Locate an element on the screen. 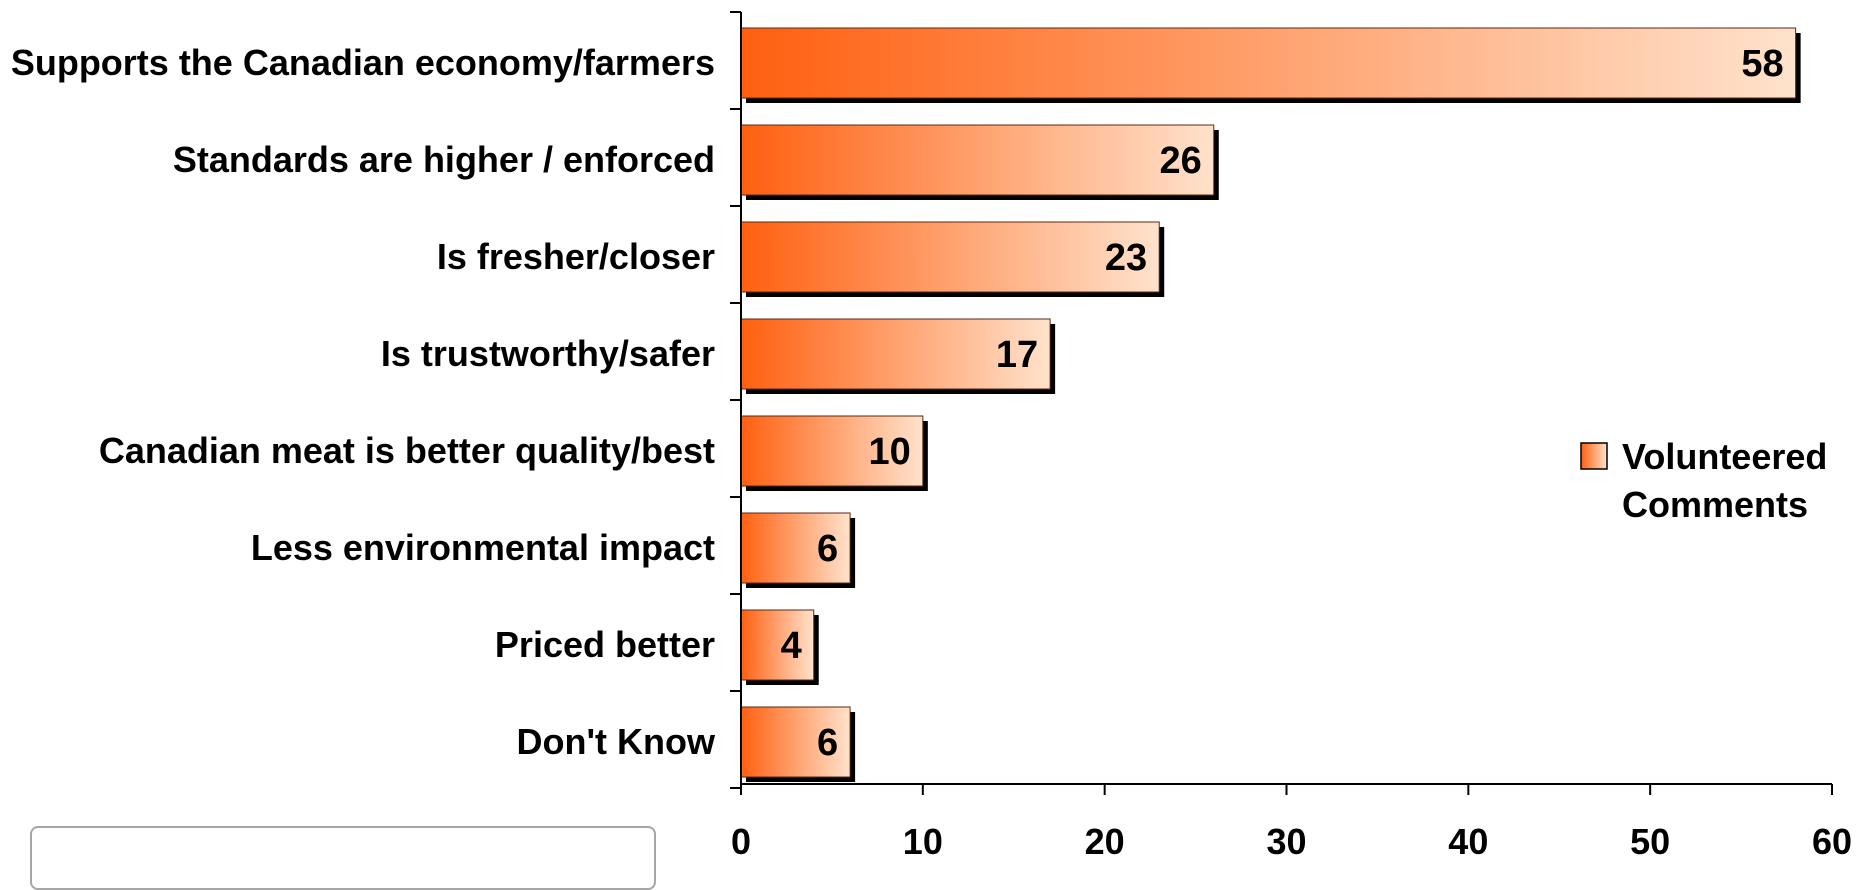 The width and height of the screenshot is (1856, 890). x-tick-label: 0 is located at coordinates (741, 839).